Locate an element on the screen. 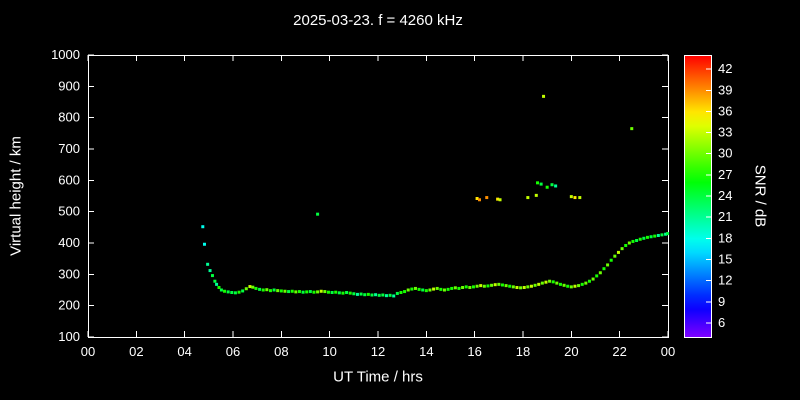 This screenshot has width=800, height=400. x-tick-label: 22 is located at coordinates (619, 351).